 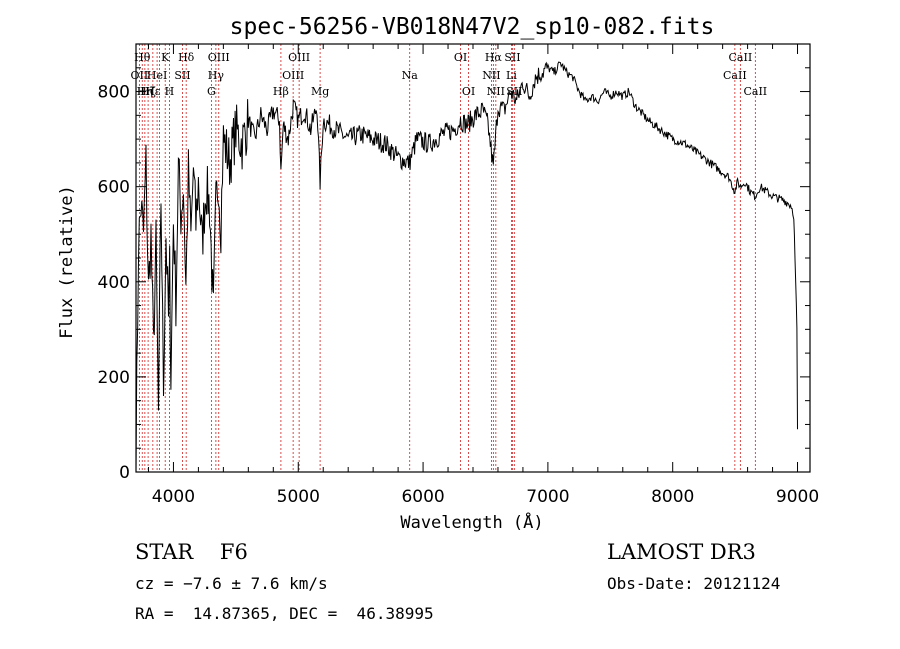 What do you see at coordinates (114, 283) in the screenshot?
I see `y-tick-label: 400` at bounding box center [114, 283].